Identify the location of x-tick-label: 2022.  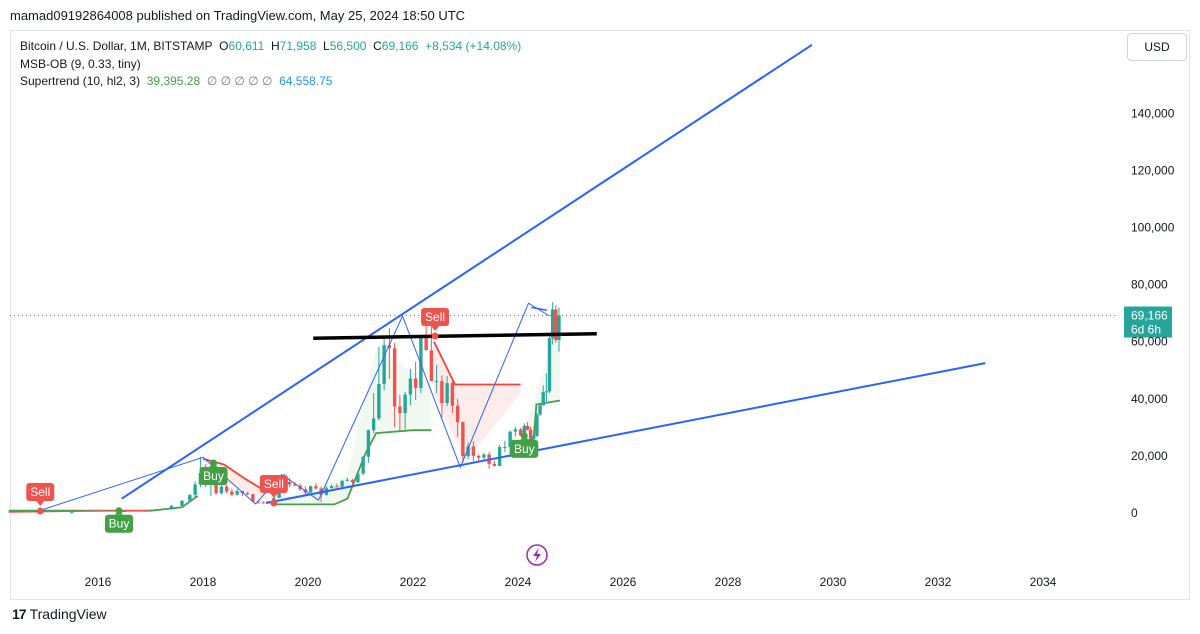
(413, 582).